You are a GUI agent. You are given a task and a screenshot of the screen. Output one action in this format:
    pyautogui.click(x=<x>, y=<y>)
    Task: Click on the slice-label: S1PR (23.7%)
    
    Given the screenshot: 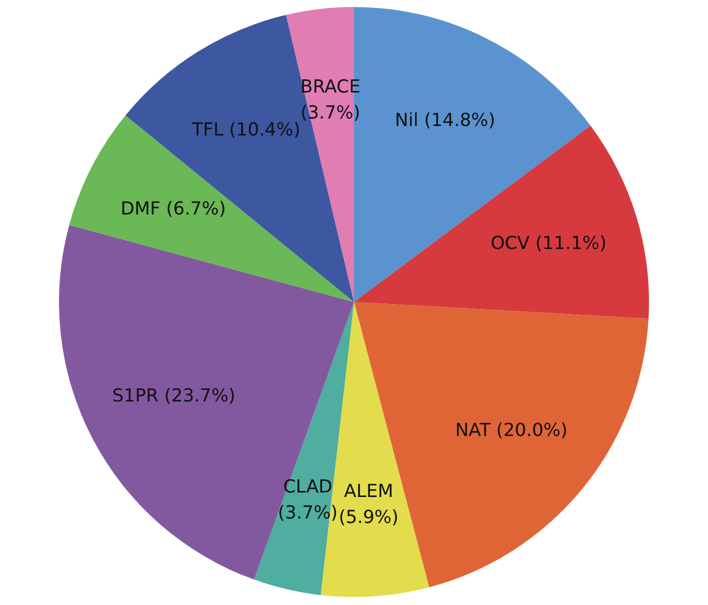 What is the action you would take?
    pyautogui.click(x=174, y=395)
    